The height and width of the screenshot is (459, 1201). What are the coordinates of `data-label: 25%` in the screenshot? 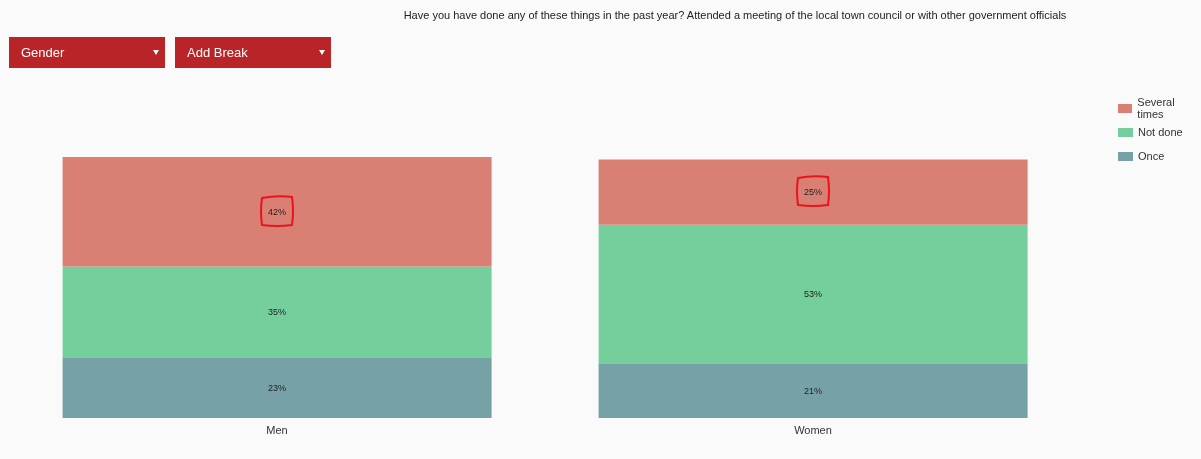 It's located at (813, 192).